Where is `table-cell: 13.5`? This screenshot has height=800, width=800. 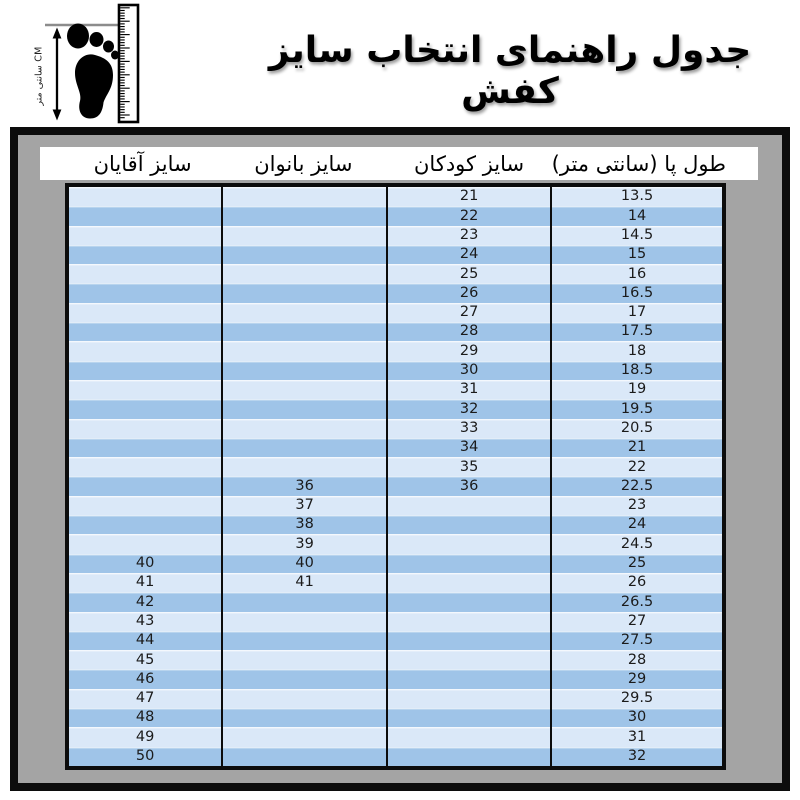 table-cell: 13.5 is located at coordinates (637, 196).